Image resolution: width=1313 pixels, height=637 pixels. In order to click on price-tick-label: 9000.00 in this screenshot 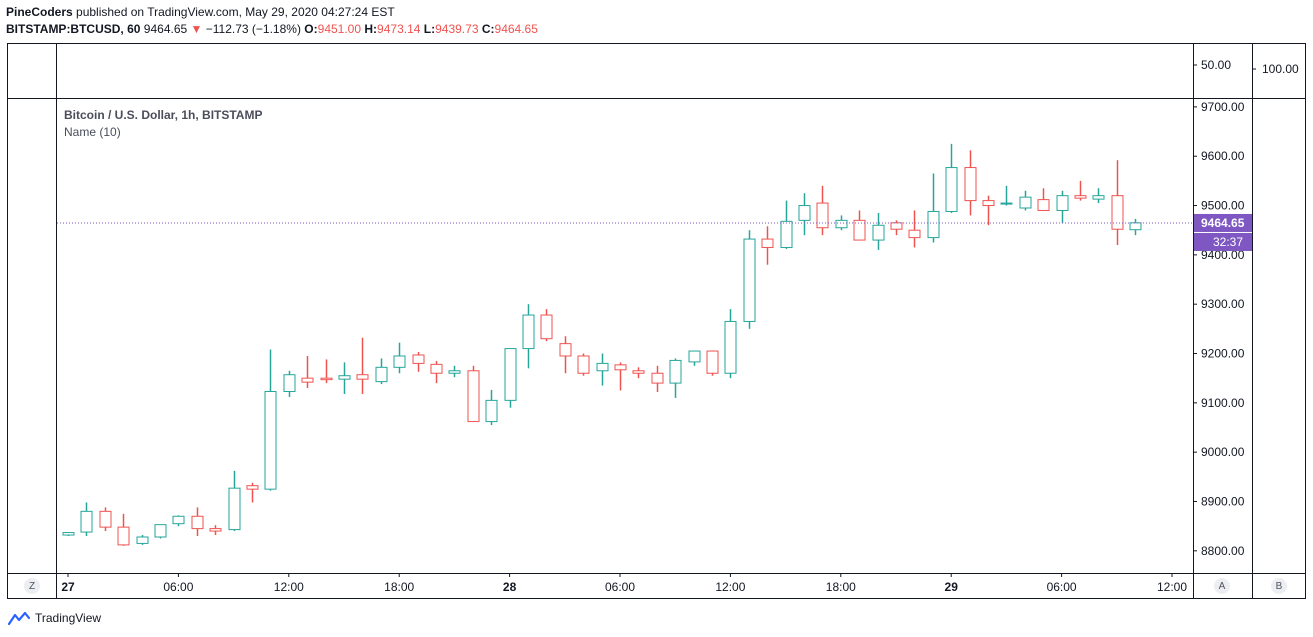, I will do `click(1223, 452)`.